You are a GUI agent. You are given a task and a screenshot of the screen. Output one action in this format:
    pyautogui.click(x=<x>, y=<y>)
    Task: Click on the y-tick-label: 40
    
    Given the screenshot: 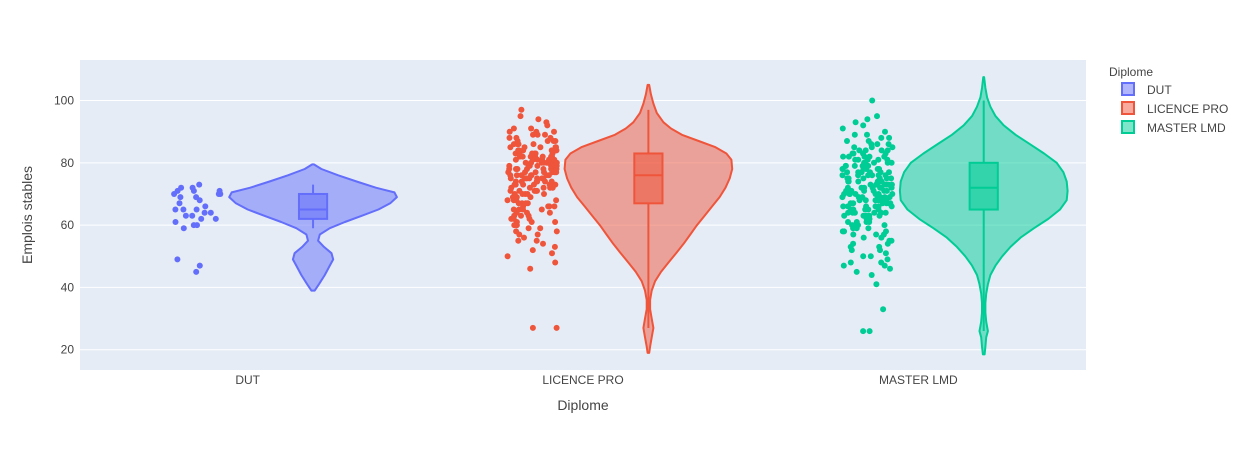 What is the action you would take?
    pyautogui.click(x=68, y=287)
    